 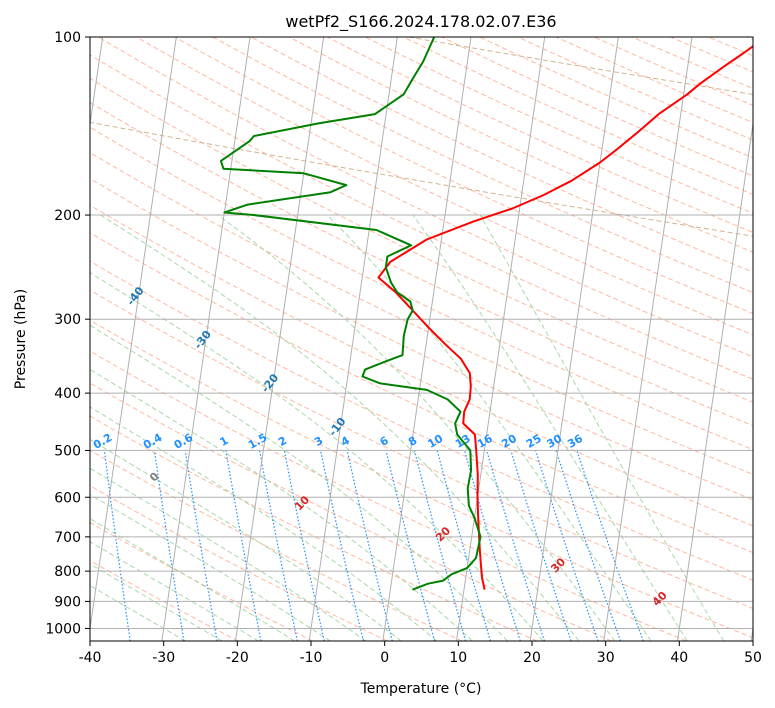 What do you see at coordinates (384, 441) in the screenshot?
I see `mixing-ratio-label: 6` at bounding box center [384, 441].